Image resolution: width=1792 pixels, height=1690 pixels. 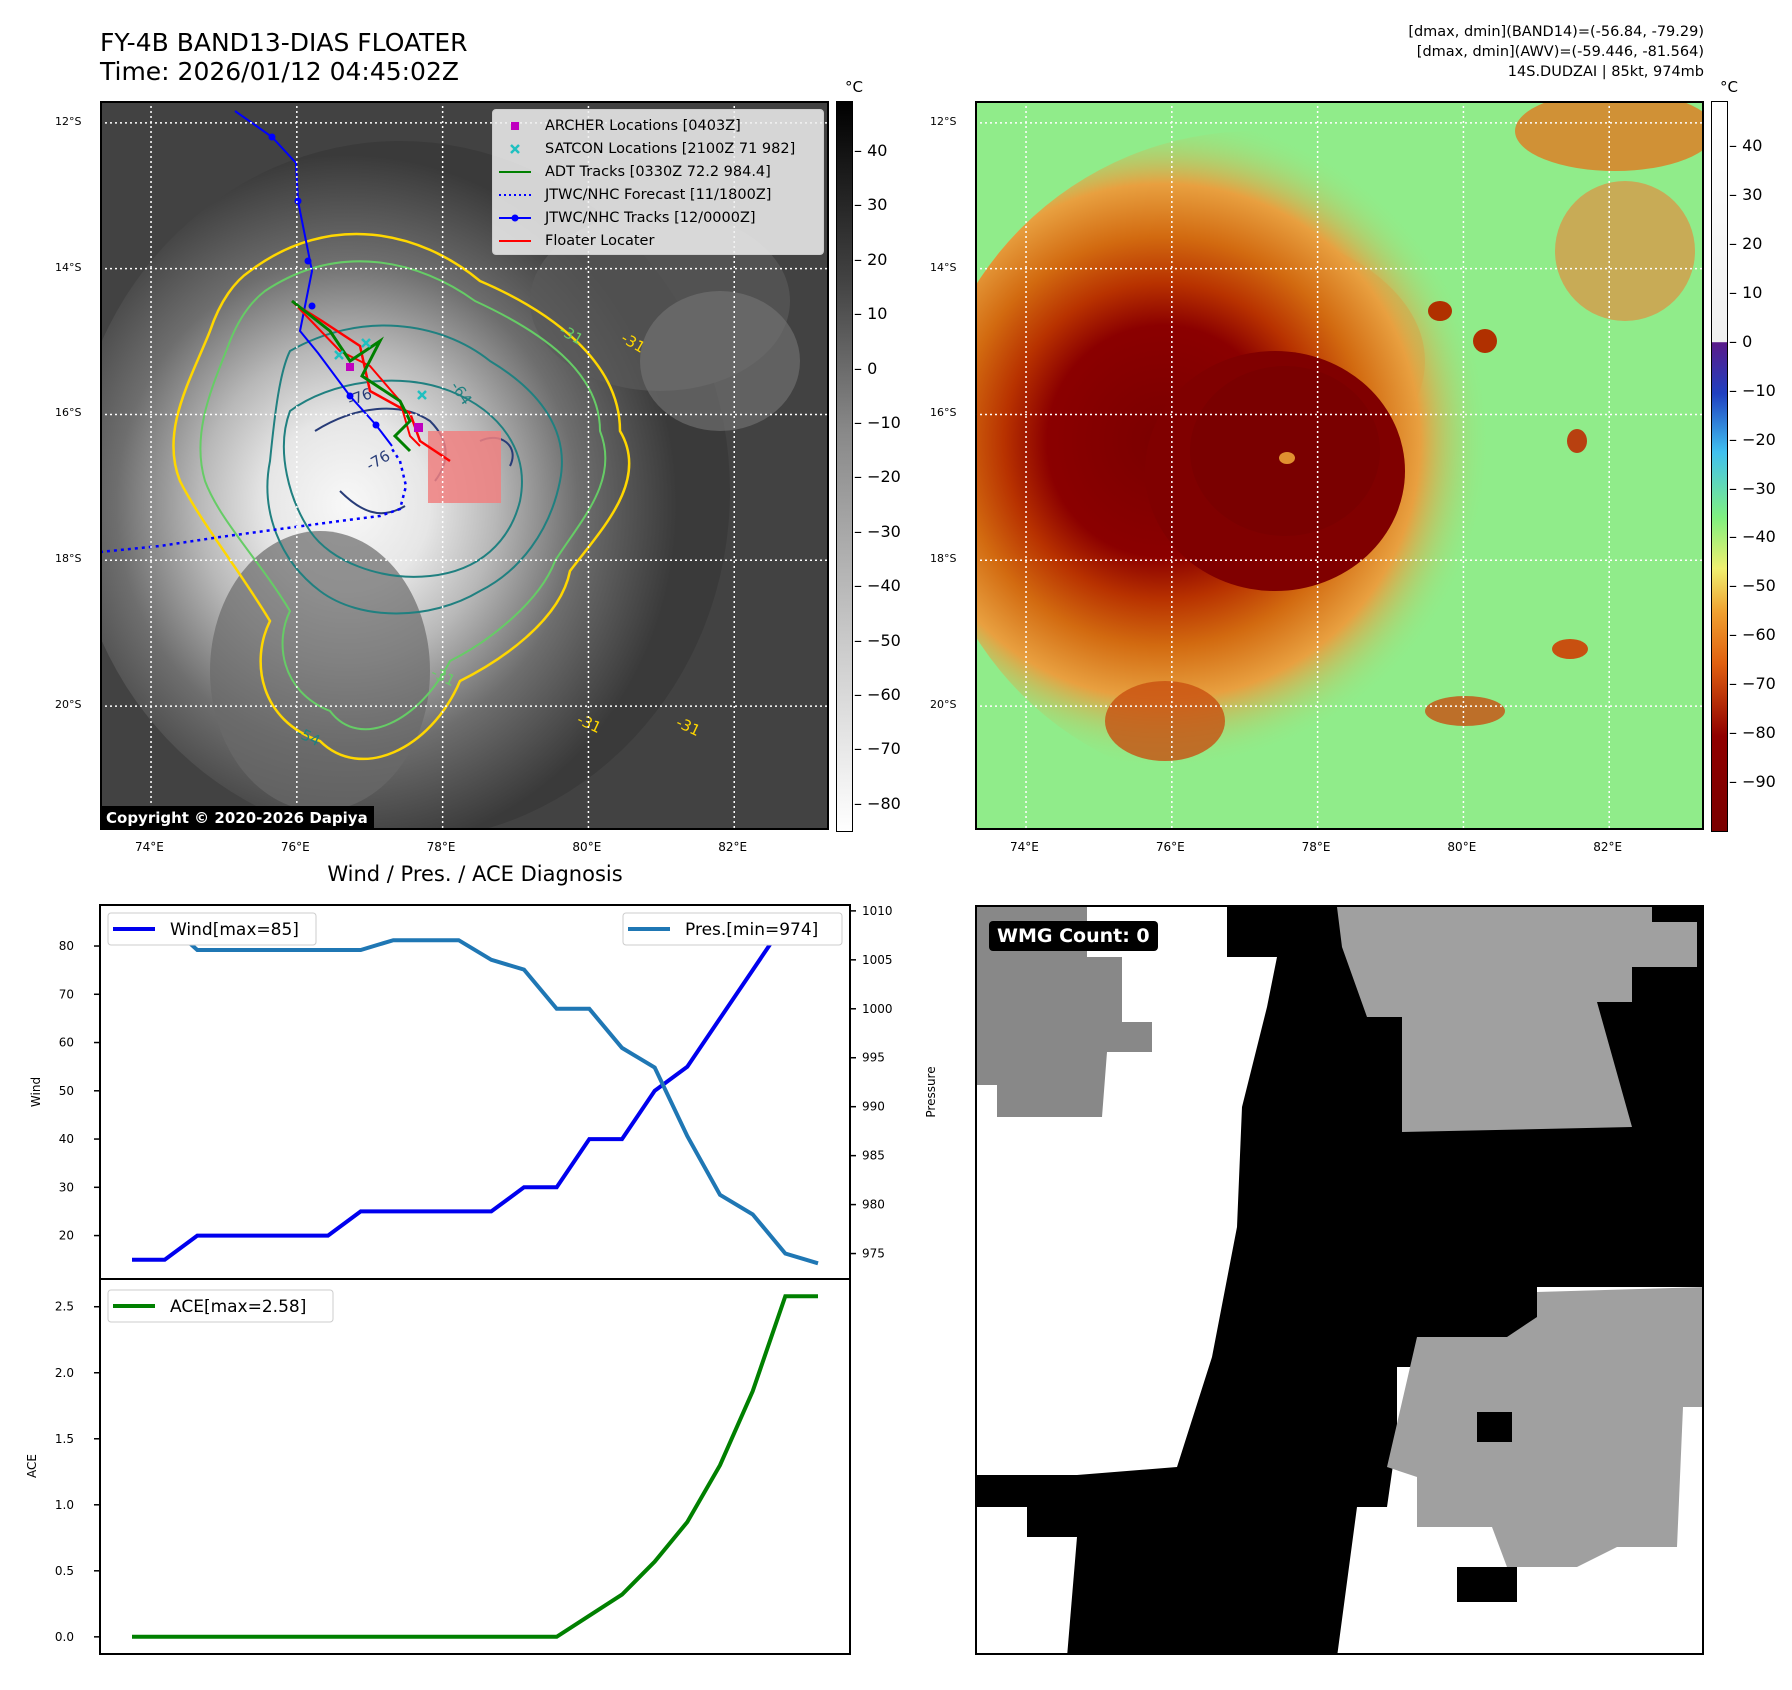 I want to click on wmg-gray-nw, so click(x=1064, y=1012).